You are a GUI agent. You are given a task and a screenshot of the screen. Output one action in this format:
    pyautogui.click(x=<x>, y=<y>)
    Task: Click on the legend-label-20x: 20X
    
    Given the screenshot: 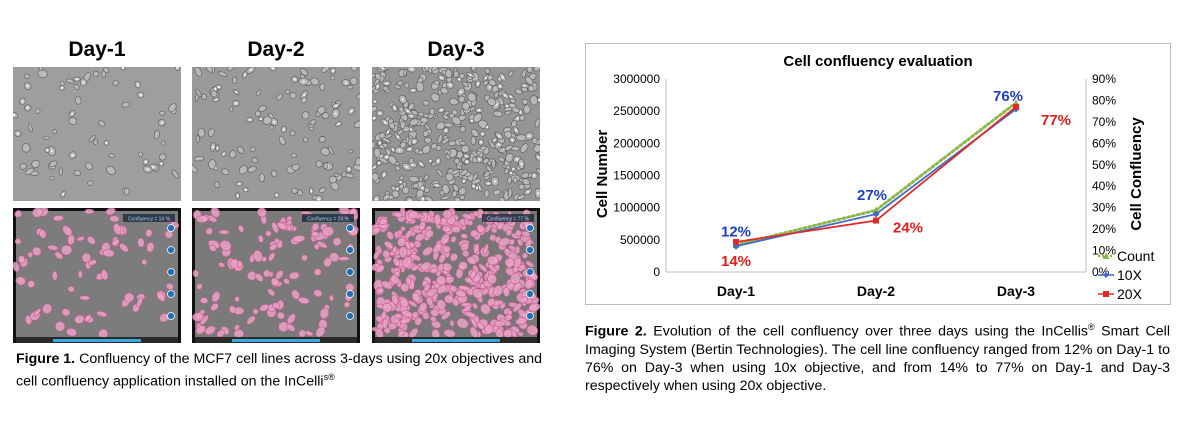 What is the action you would take?
    pyautogui.click(x=1130, y=294)
    